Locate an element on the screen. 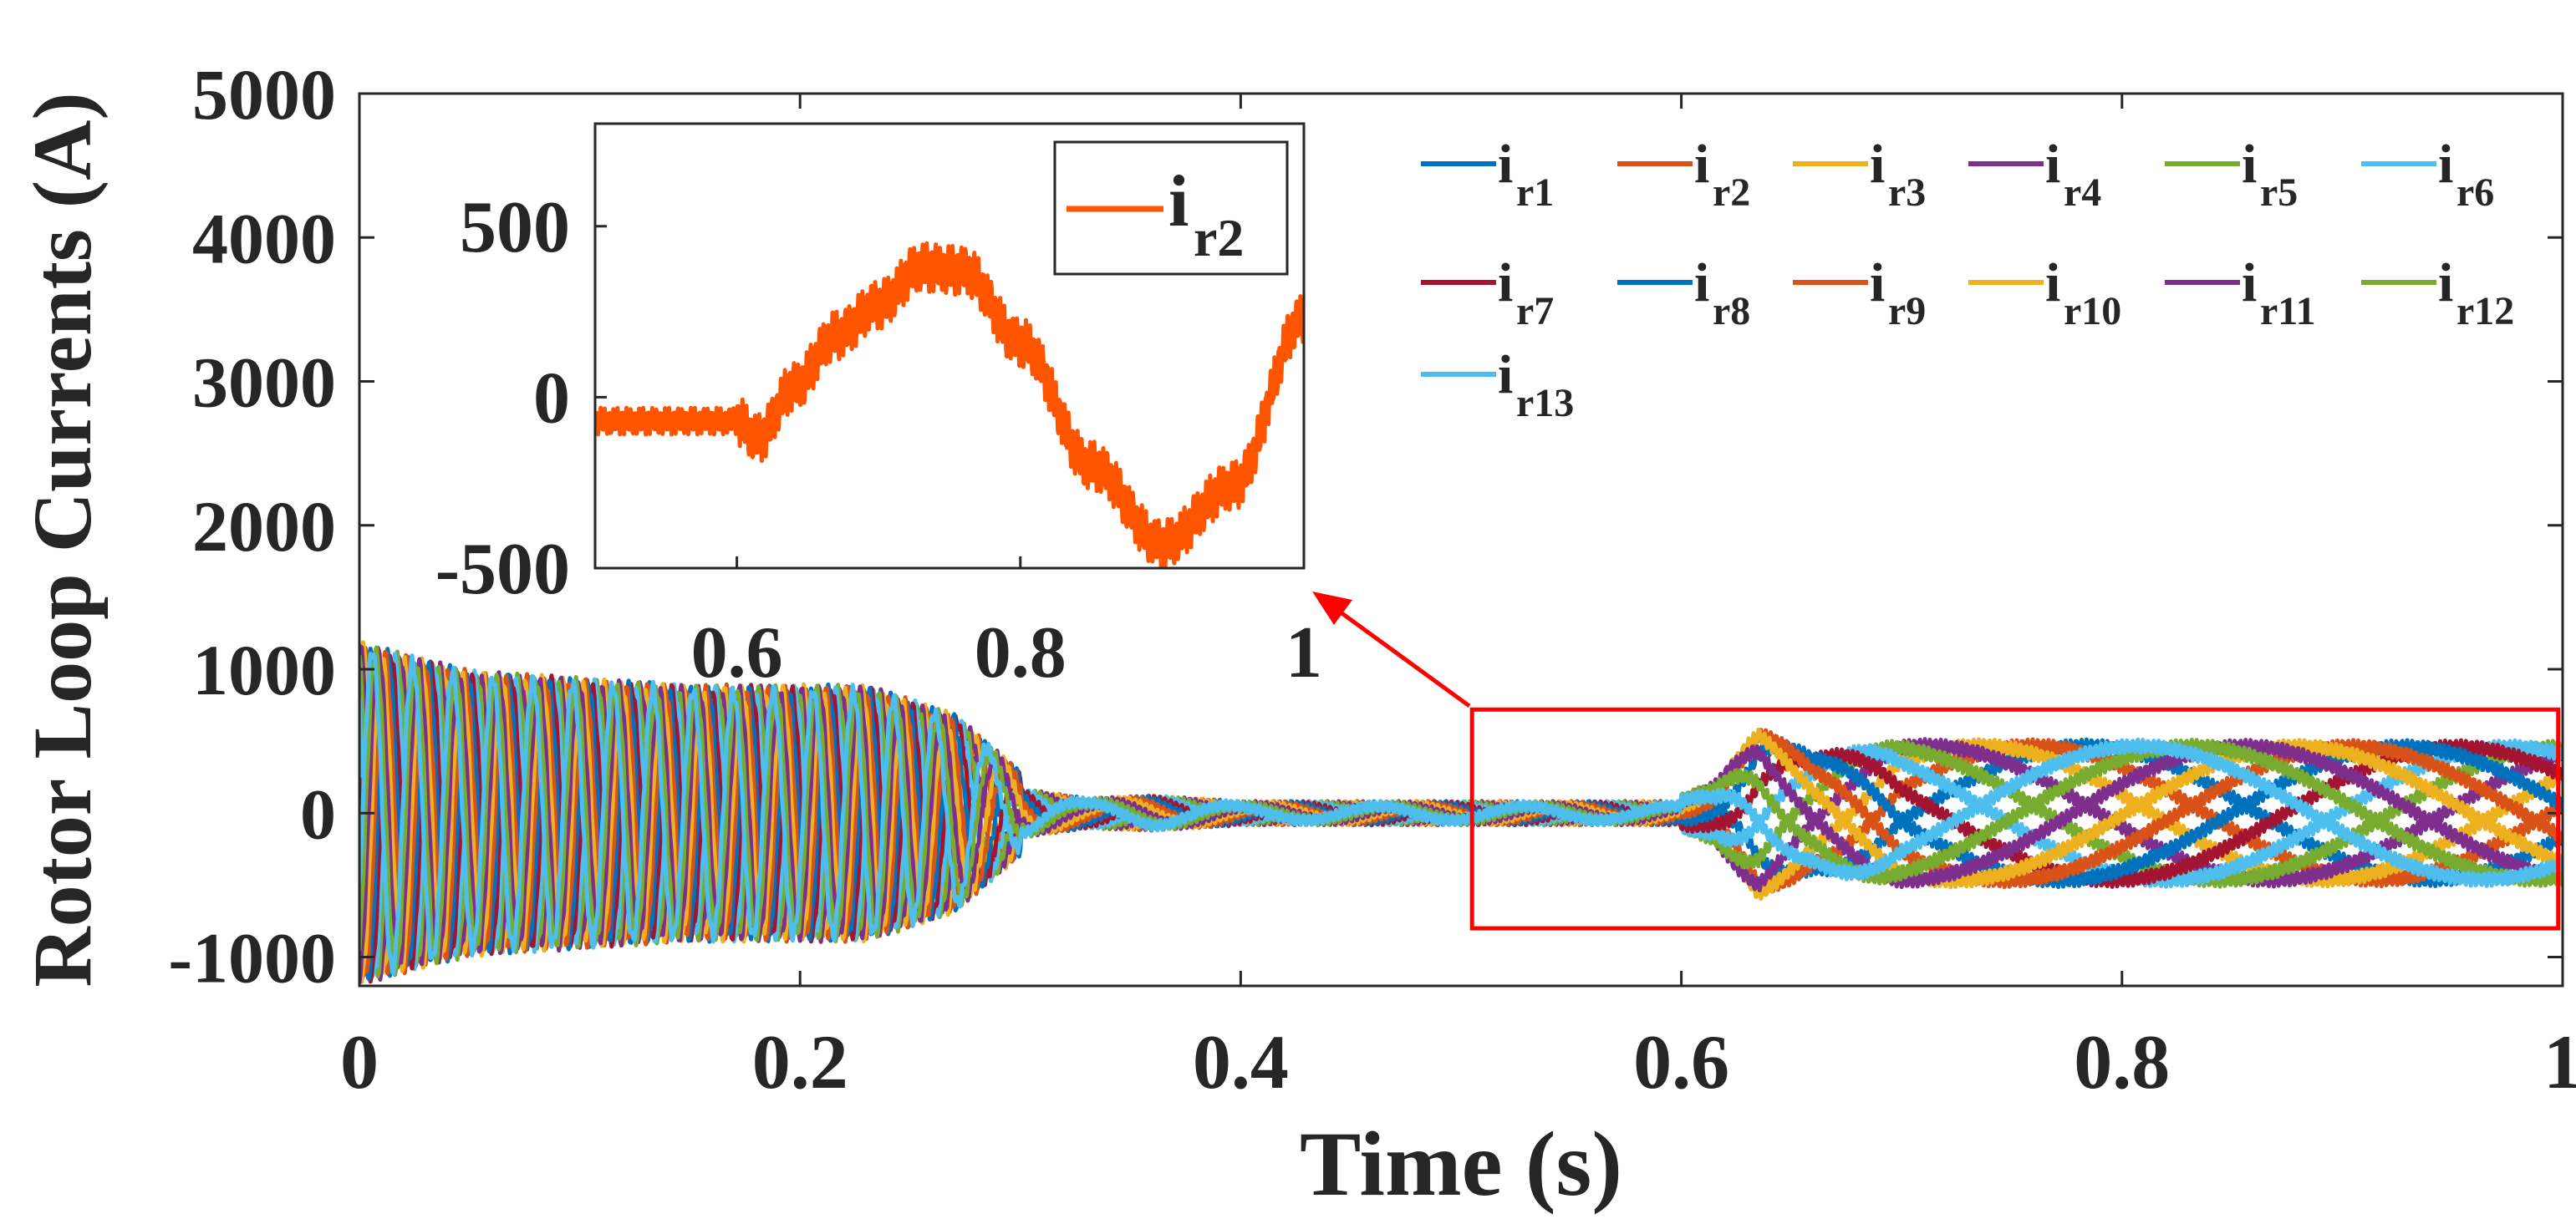  inset-y-tick-label: 0 is located at coordinates (551, 398).